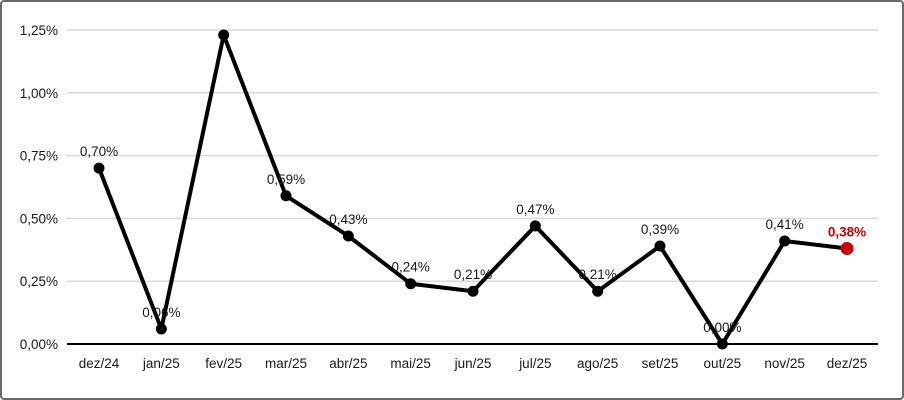 Image resolution: width=904 pixels, height=400 pixels. Describe the element at coordinates (286, 363) in the screenshot. I see `x-axis-tick-label: mar/25` at that location.